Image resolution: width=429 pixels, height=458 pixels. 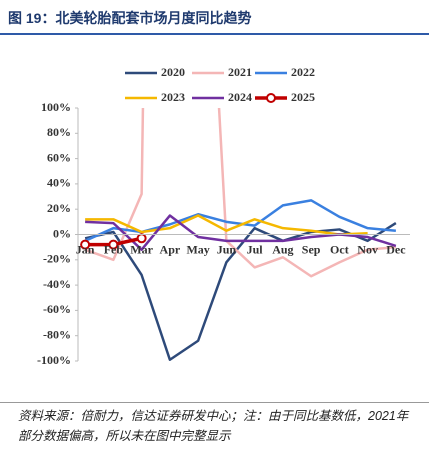 I want to click on y-tick-label: -100%, so click(x=54, y=360).